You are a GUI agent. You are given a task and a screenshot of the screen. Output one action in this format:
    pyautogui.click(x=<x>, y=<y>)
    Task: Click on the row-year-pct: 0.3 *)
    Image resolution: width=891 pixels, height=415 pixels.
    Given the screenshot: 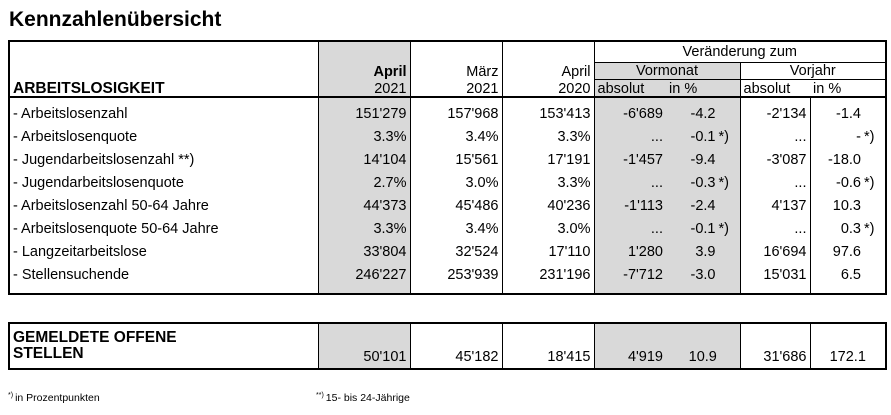 What is the action you would take?
    pyautogui.click(x=848, y=229)
    